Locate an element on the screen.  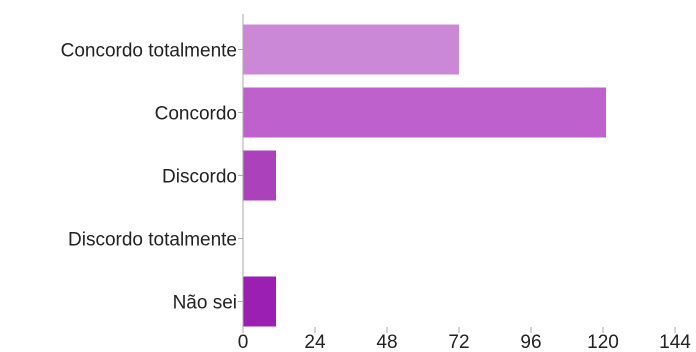
x-tick-label-96: 96 is located at coordinates (530, 342).